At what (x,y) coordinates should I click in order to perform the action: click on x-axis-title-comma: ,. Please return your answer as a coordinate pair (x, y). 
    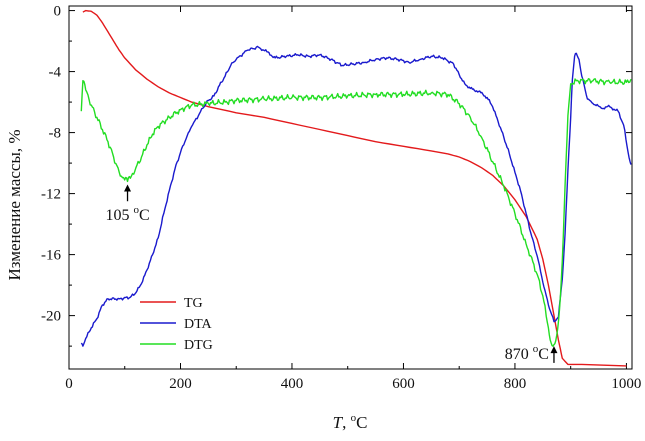
    Looking at the image, I should click on (346, 422).